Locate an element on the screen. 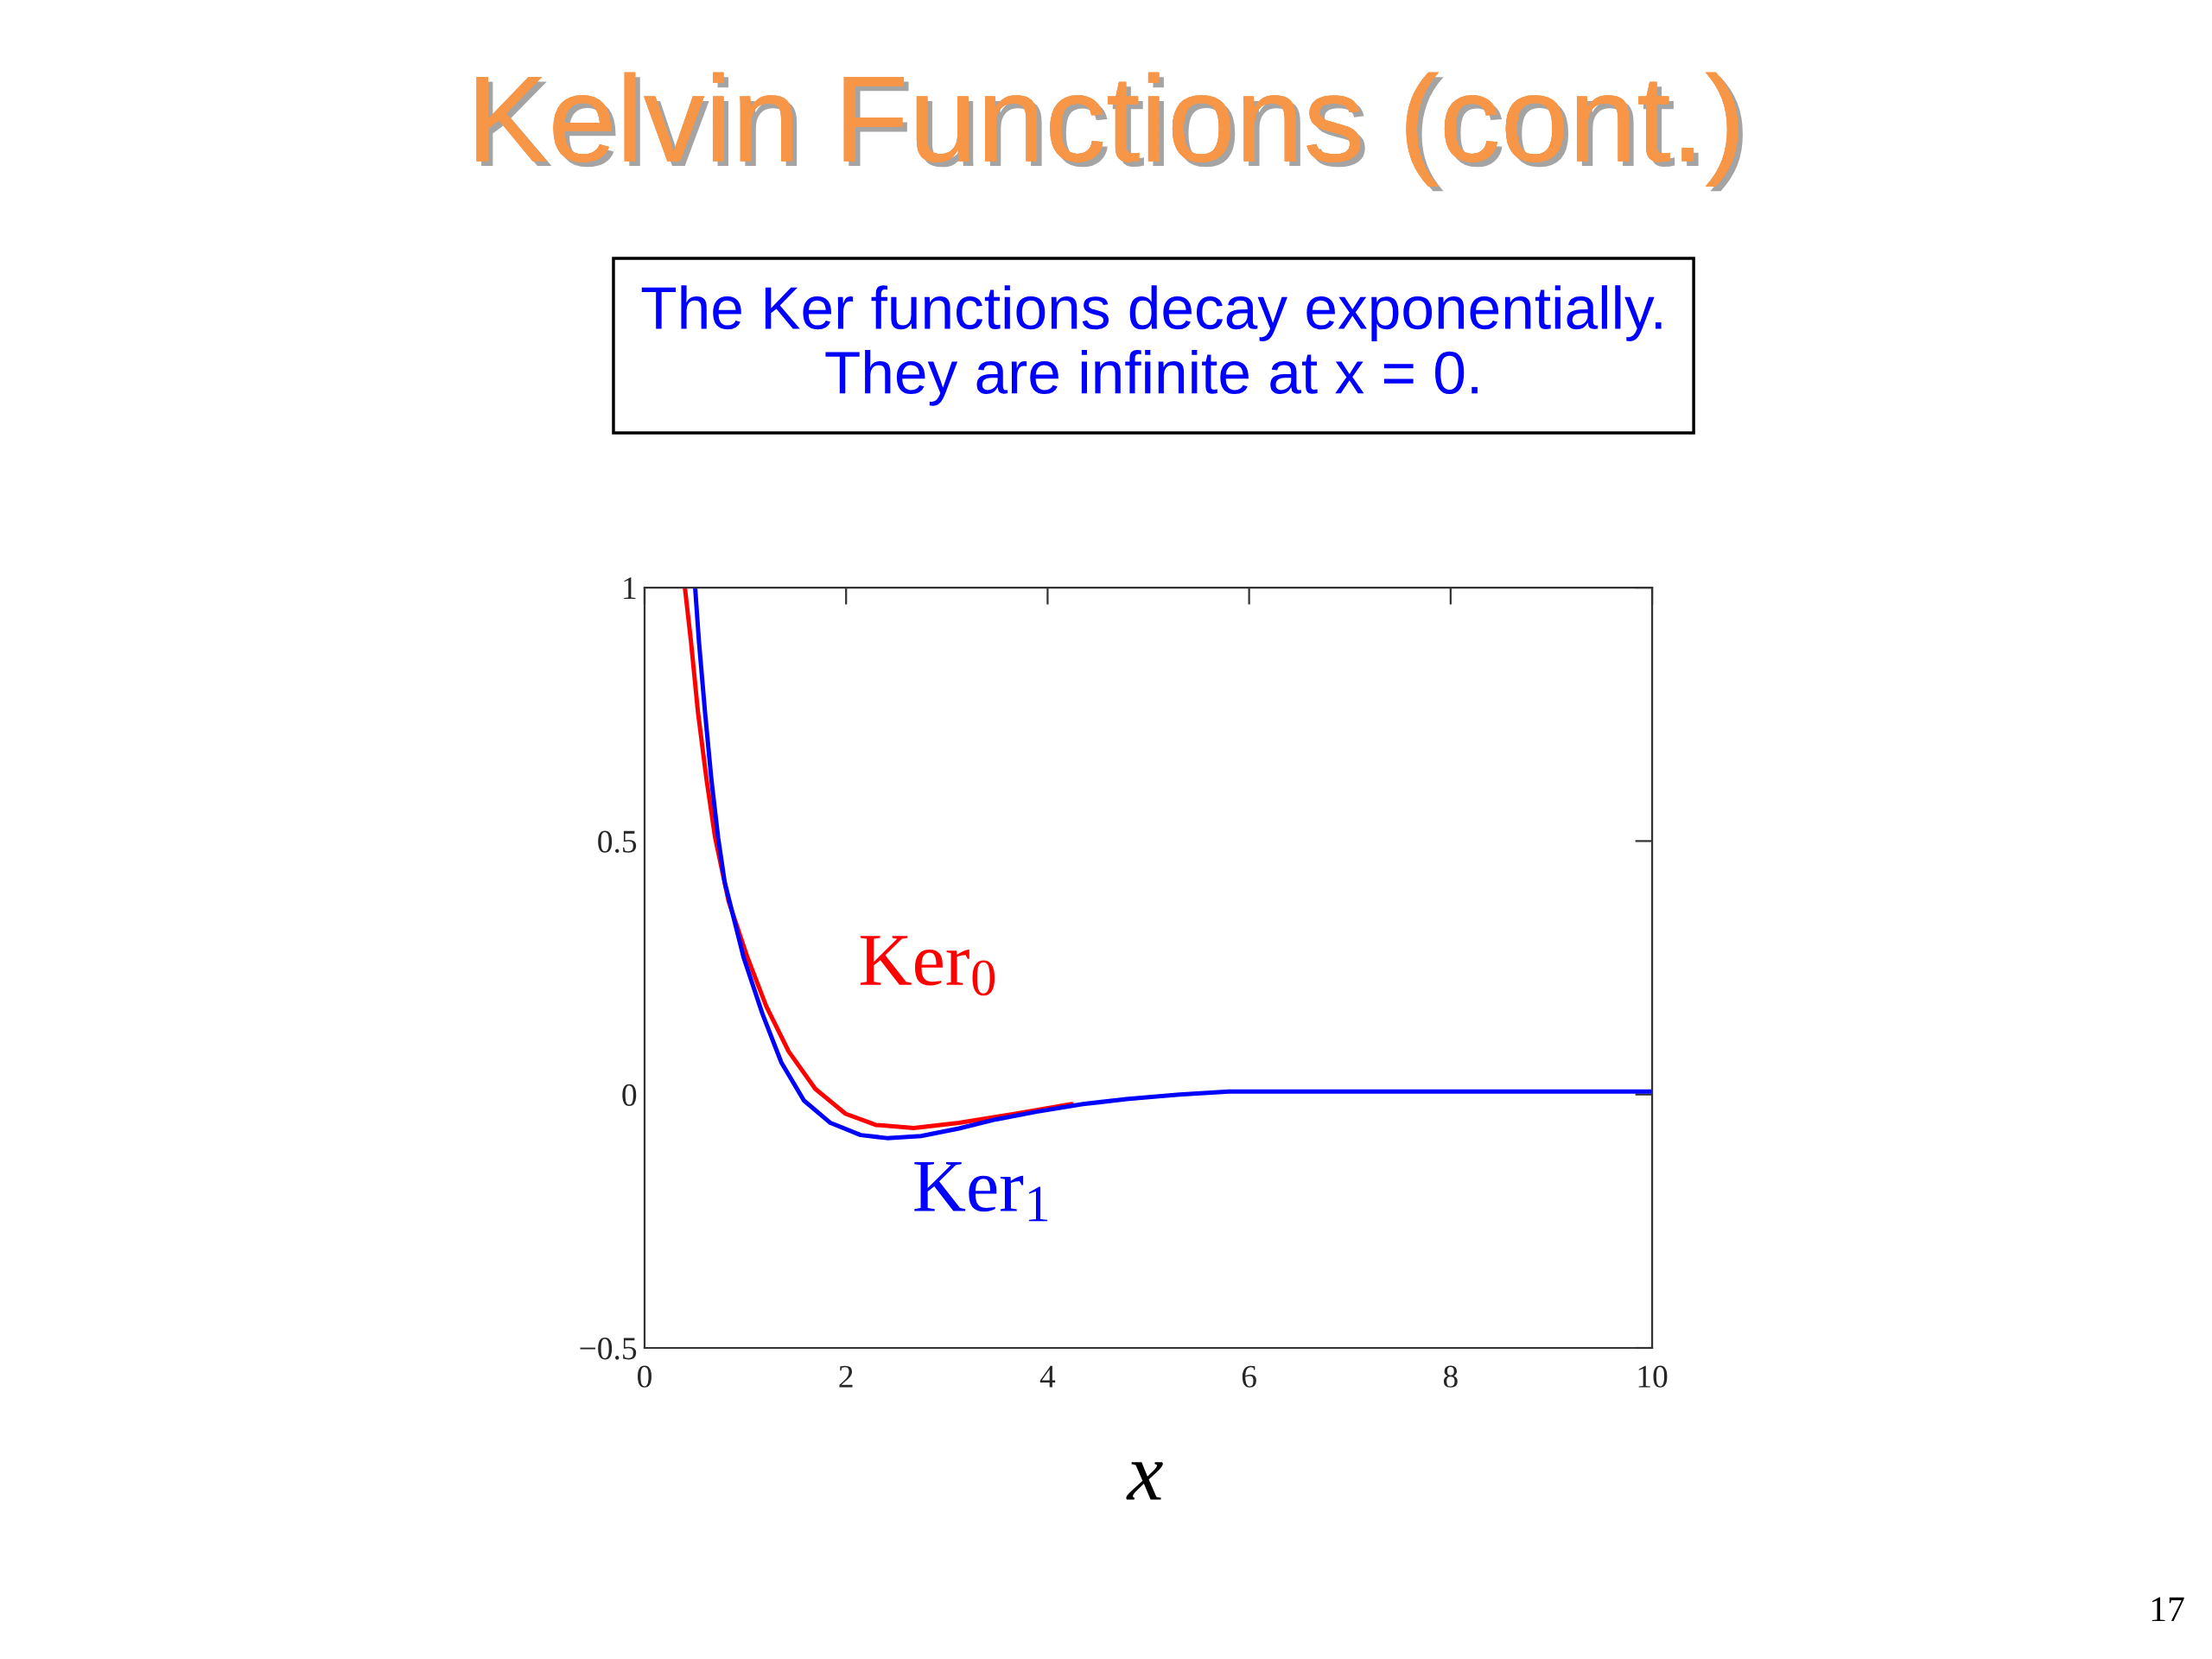  text: 17 is located at coordinates (2168, 1609).